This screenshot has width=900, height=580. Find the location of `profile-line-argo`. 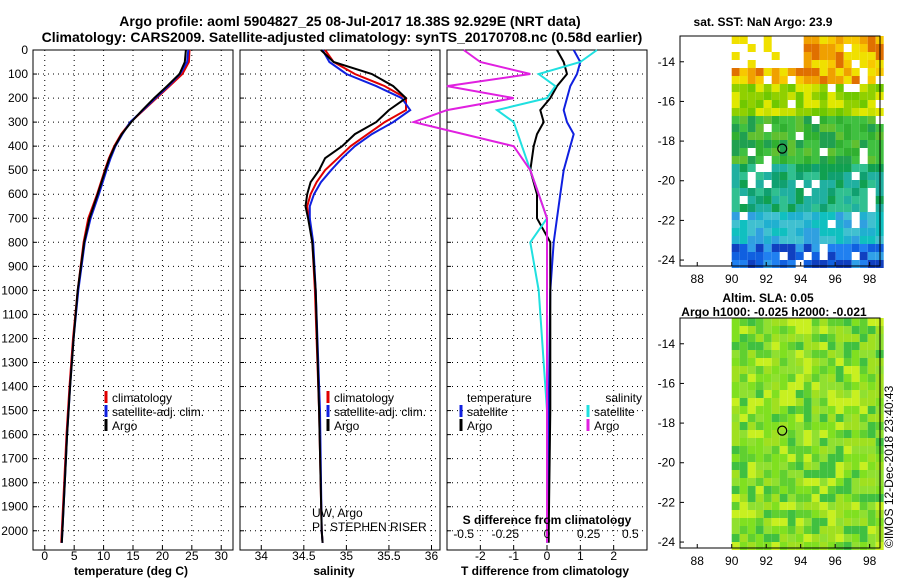

profile-line-argo is located at coordinates (123, 296).